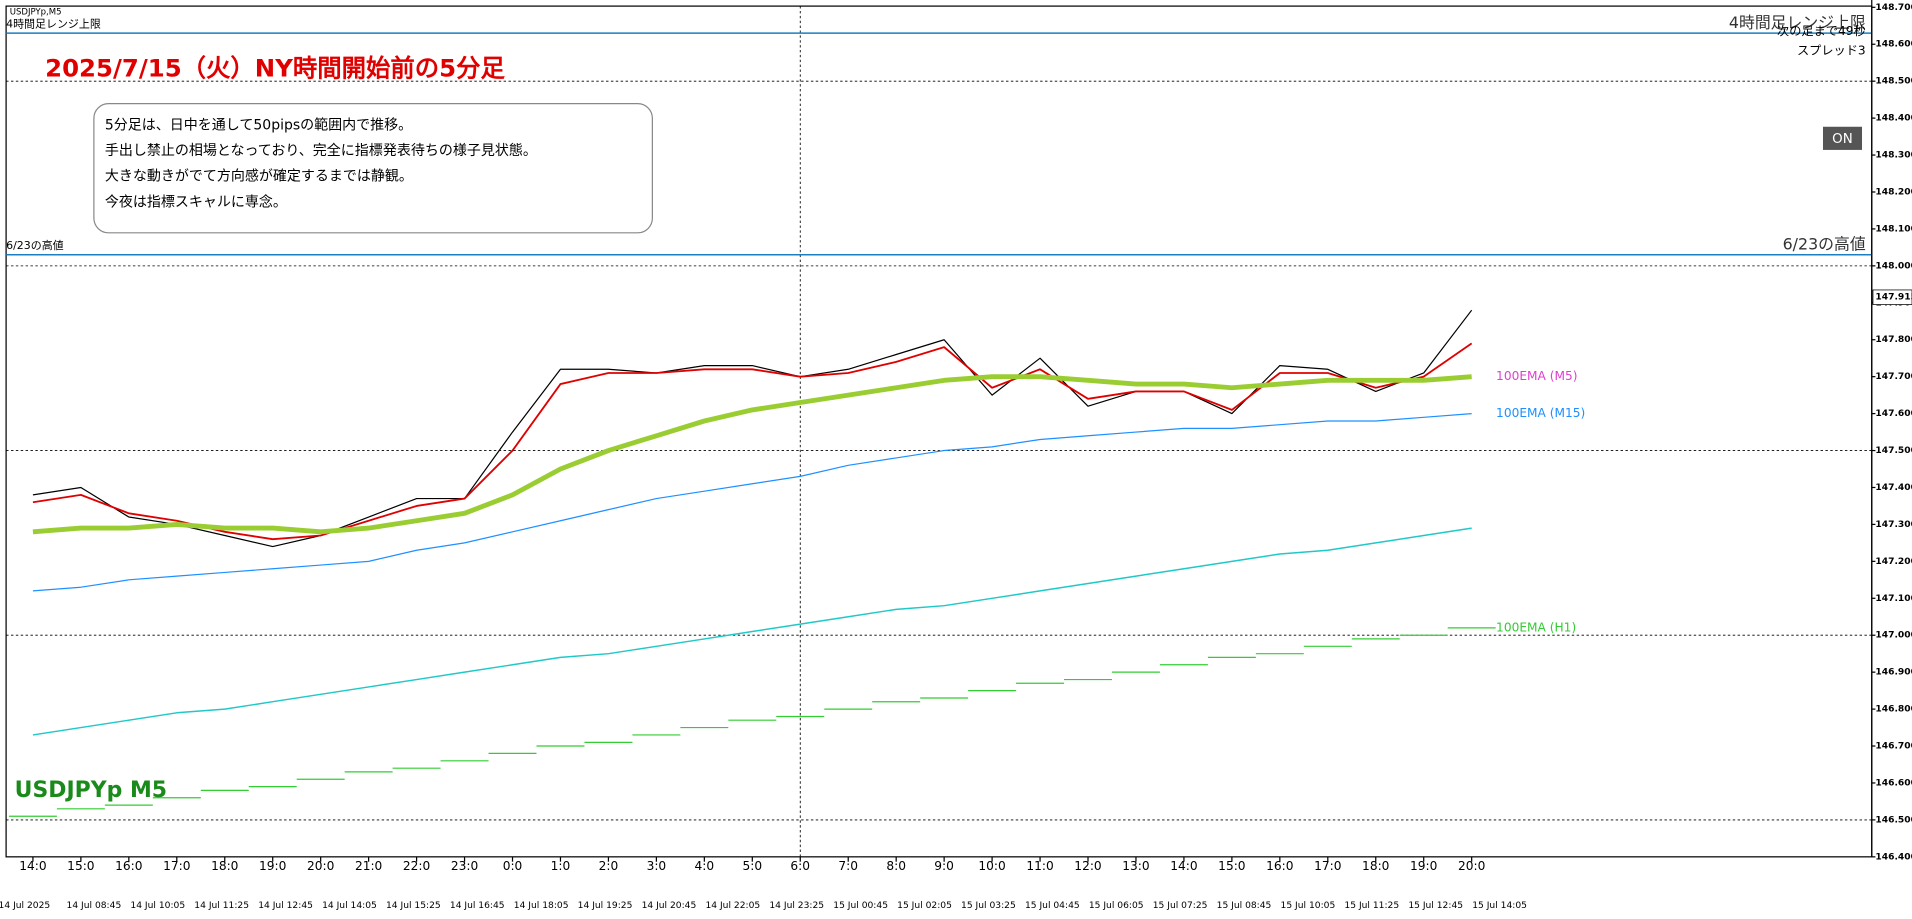 This screenshot has width=1912, height=919. Describe the element at coordinates (1135, 866) in the screenshot. I see `x-tick-label: 13:0` at that location.